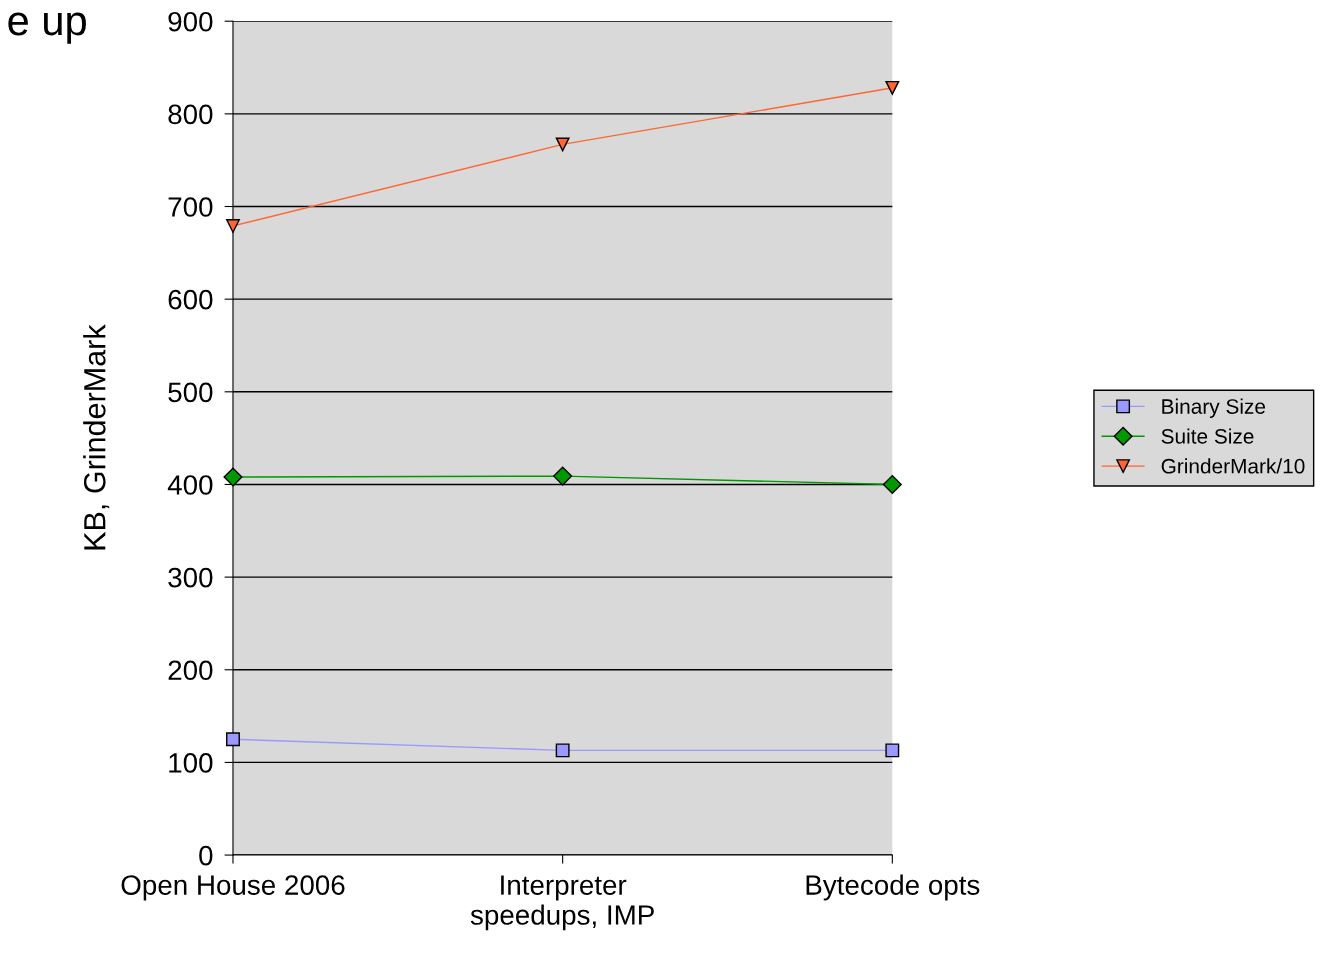 The height and width of the screenshot is (964, 1320). I want to click on y-tick-label: 600, so click(190, 299).